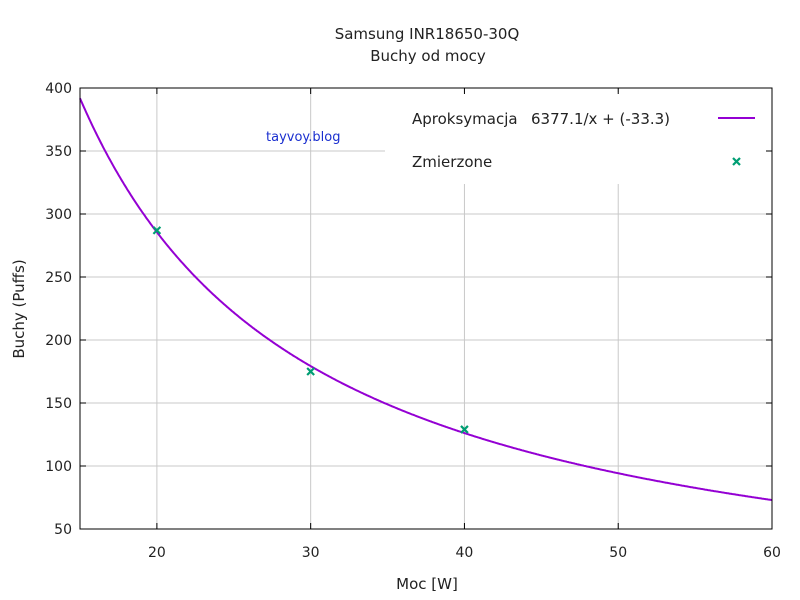 The width and height of the screenshot is (800, 600). Describe the element at coordinates (58, 467) in the screenshot. I see `y-tick-label: 100` at that location.